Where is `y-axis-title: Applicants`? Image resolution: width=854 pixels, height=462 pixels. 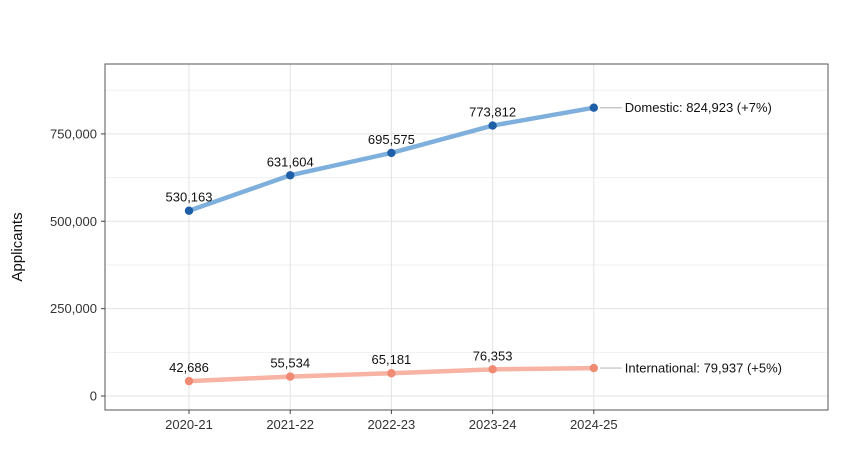
y-axis-title: Applicants is located at coordinates (17, 246).